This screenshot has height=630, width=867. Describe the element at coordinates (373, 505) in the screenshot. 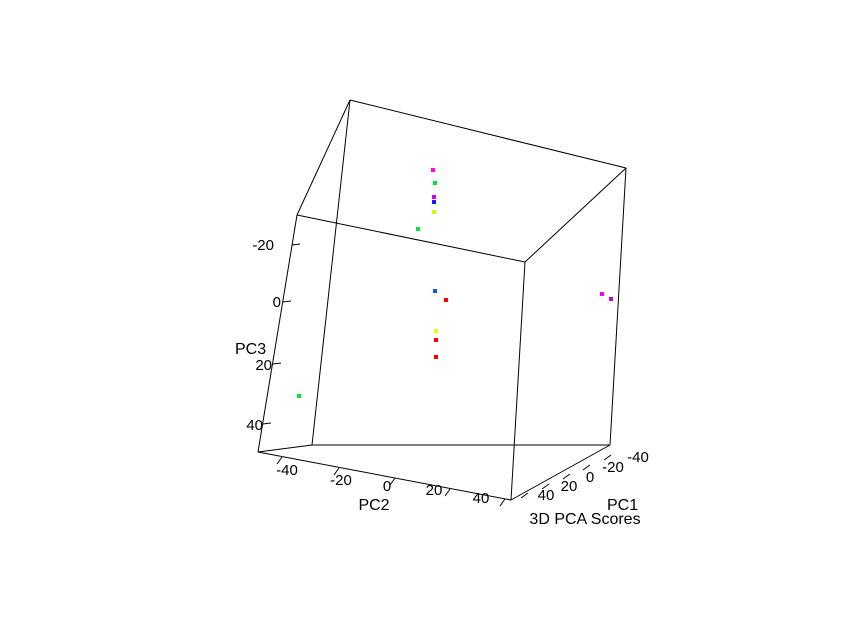

I see `pc2-axis-label: PC2` at that location.